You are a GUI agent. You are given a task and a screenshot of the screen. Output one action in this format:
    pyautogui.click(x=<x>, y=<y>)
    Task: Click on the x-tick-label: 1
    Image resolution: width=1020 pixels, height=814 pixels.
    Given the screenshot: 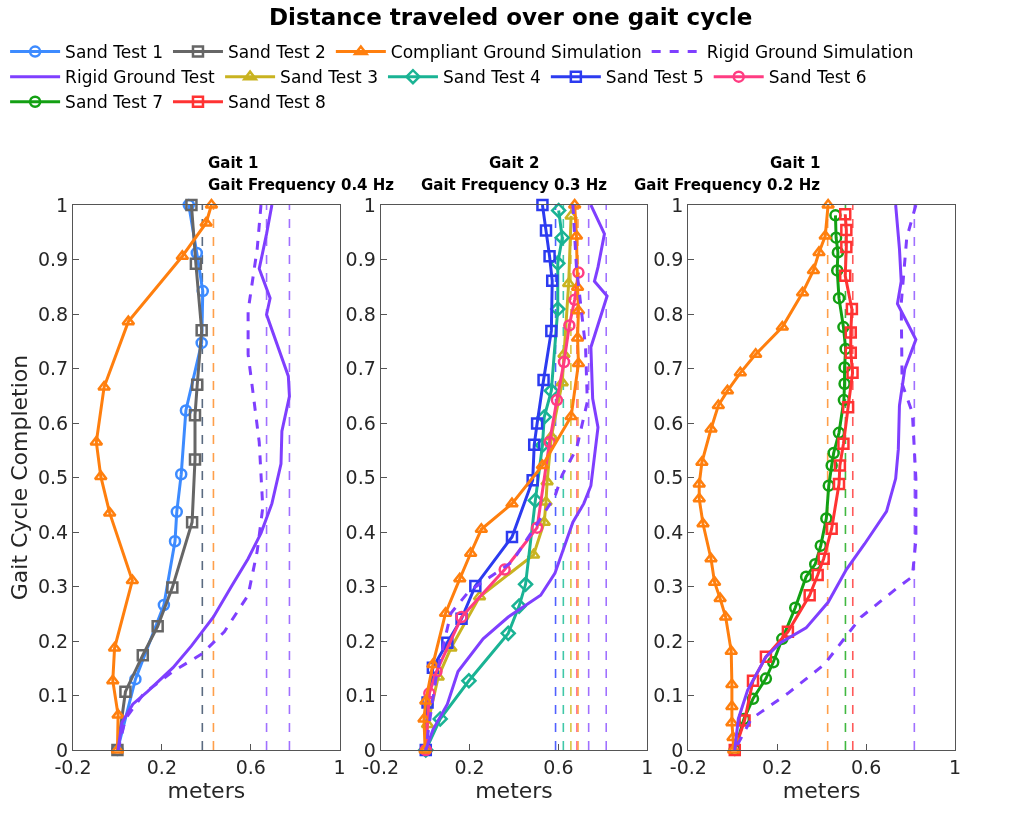 What is the action you would take?
    pyautogui.click(x=955, y=766)
    